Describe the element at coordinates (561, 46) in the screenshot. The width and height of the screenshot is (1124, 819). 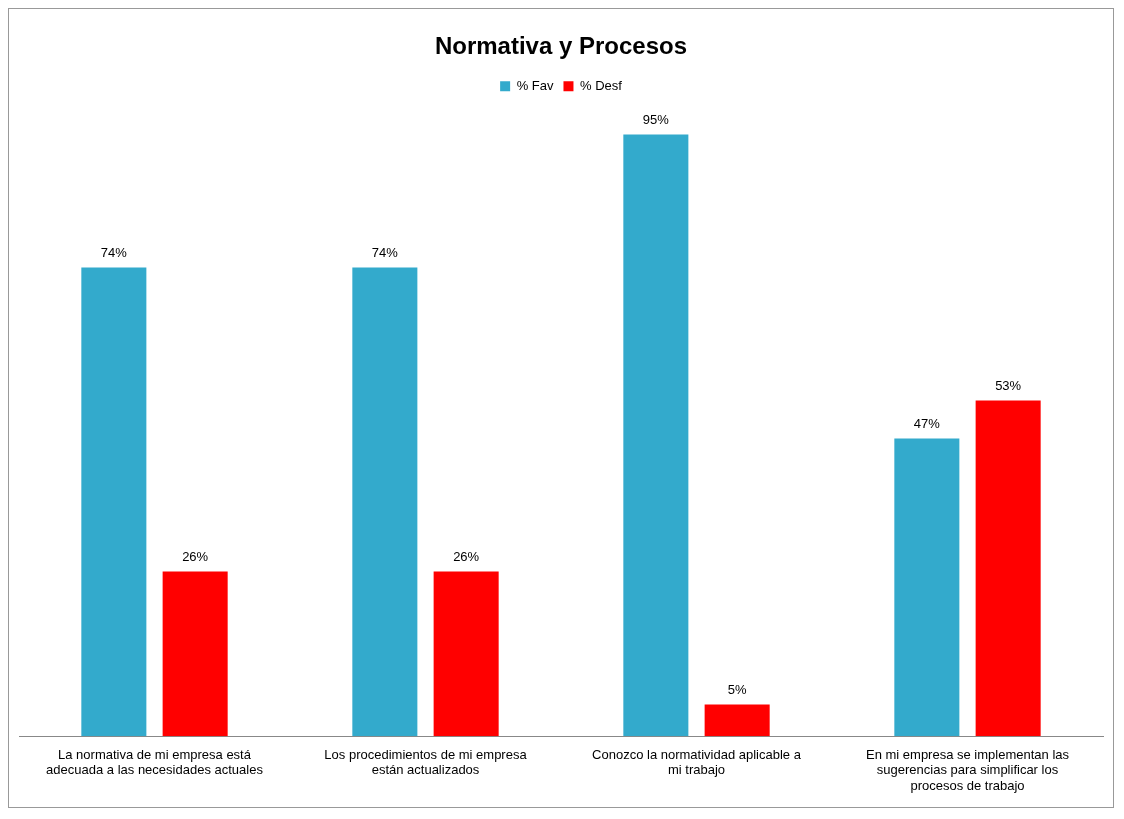
I see `chart-title: Normativa y Procesos` at that location.